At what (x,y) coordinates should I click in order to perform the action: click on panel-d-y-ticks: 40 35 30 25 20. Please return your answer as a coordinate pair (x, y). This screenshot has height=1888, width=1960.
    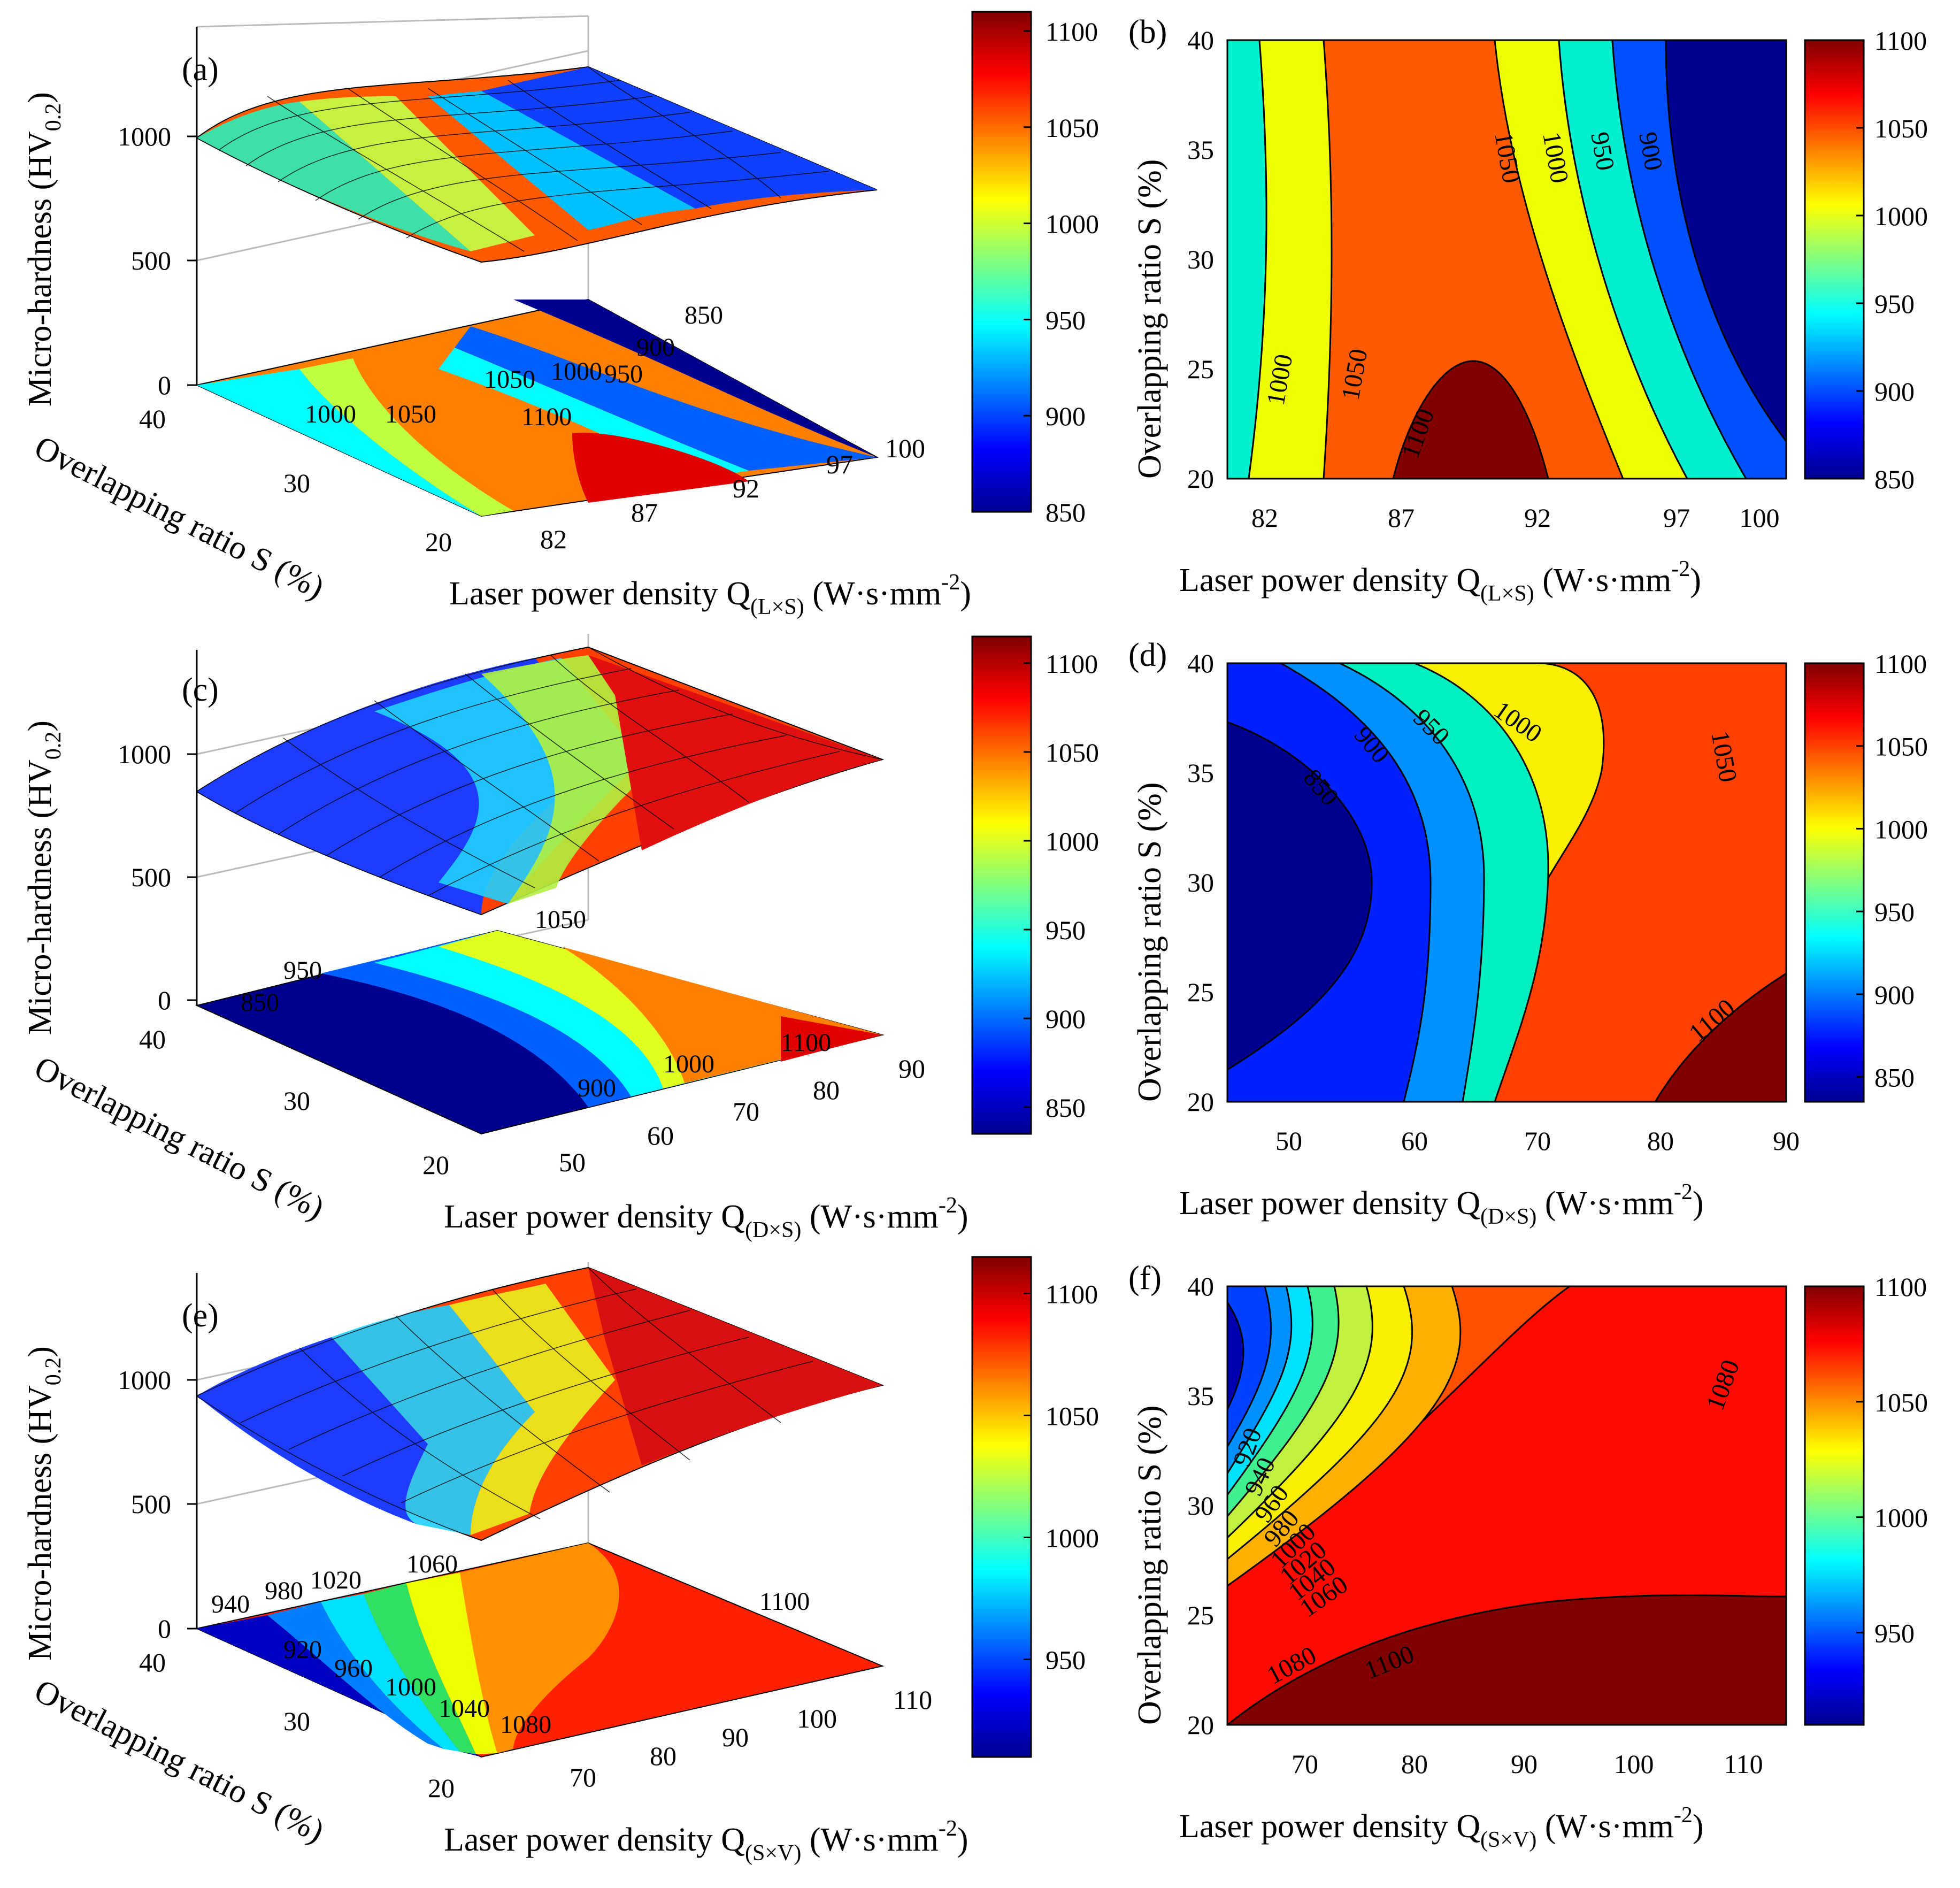
    Looking at the image, I should click on (1200, 882).